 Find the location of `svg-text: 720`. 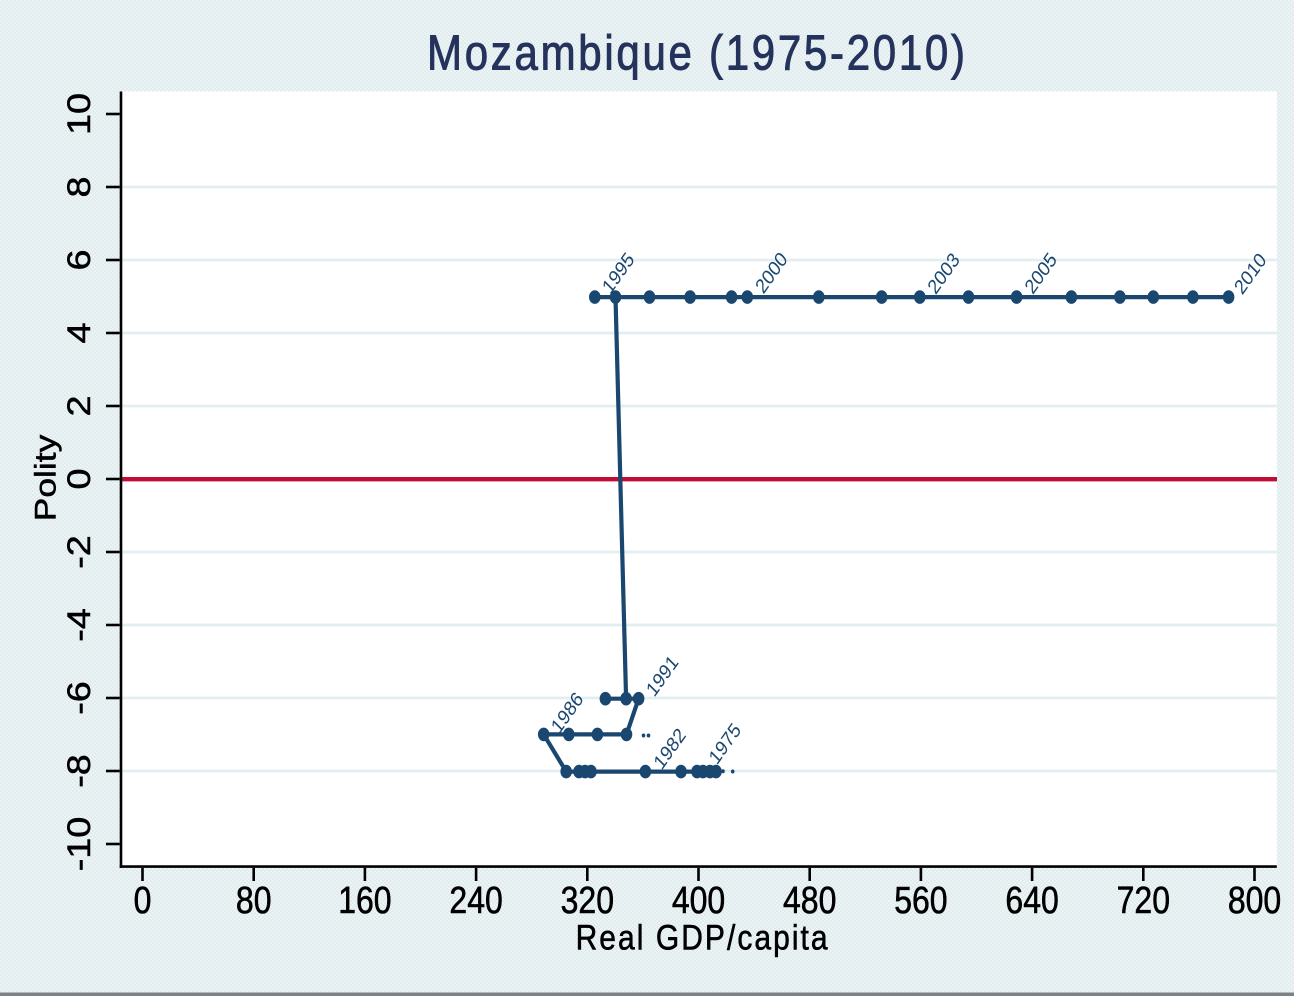

svg-text: 720 is located at coordinates (1143, 901).